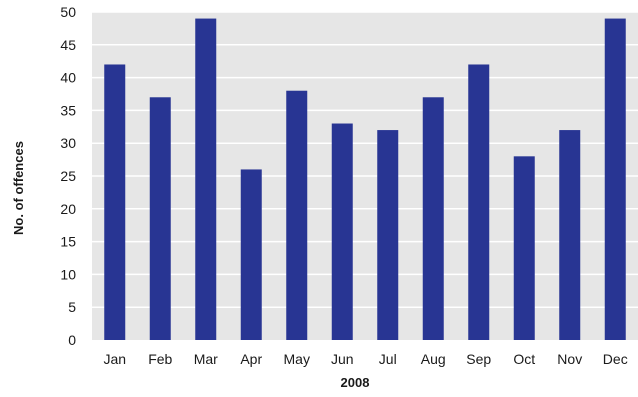 This screenshot has width=638, height=397. Describe the element at coordinates (68, 274) in the screenshot. I see `y-tick-label: 10` at that location.